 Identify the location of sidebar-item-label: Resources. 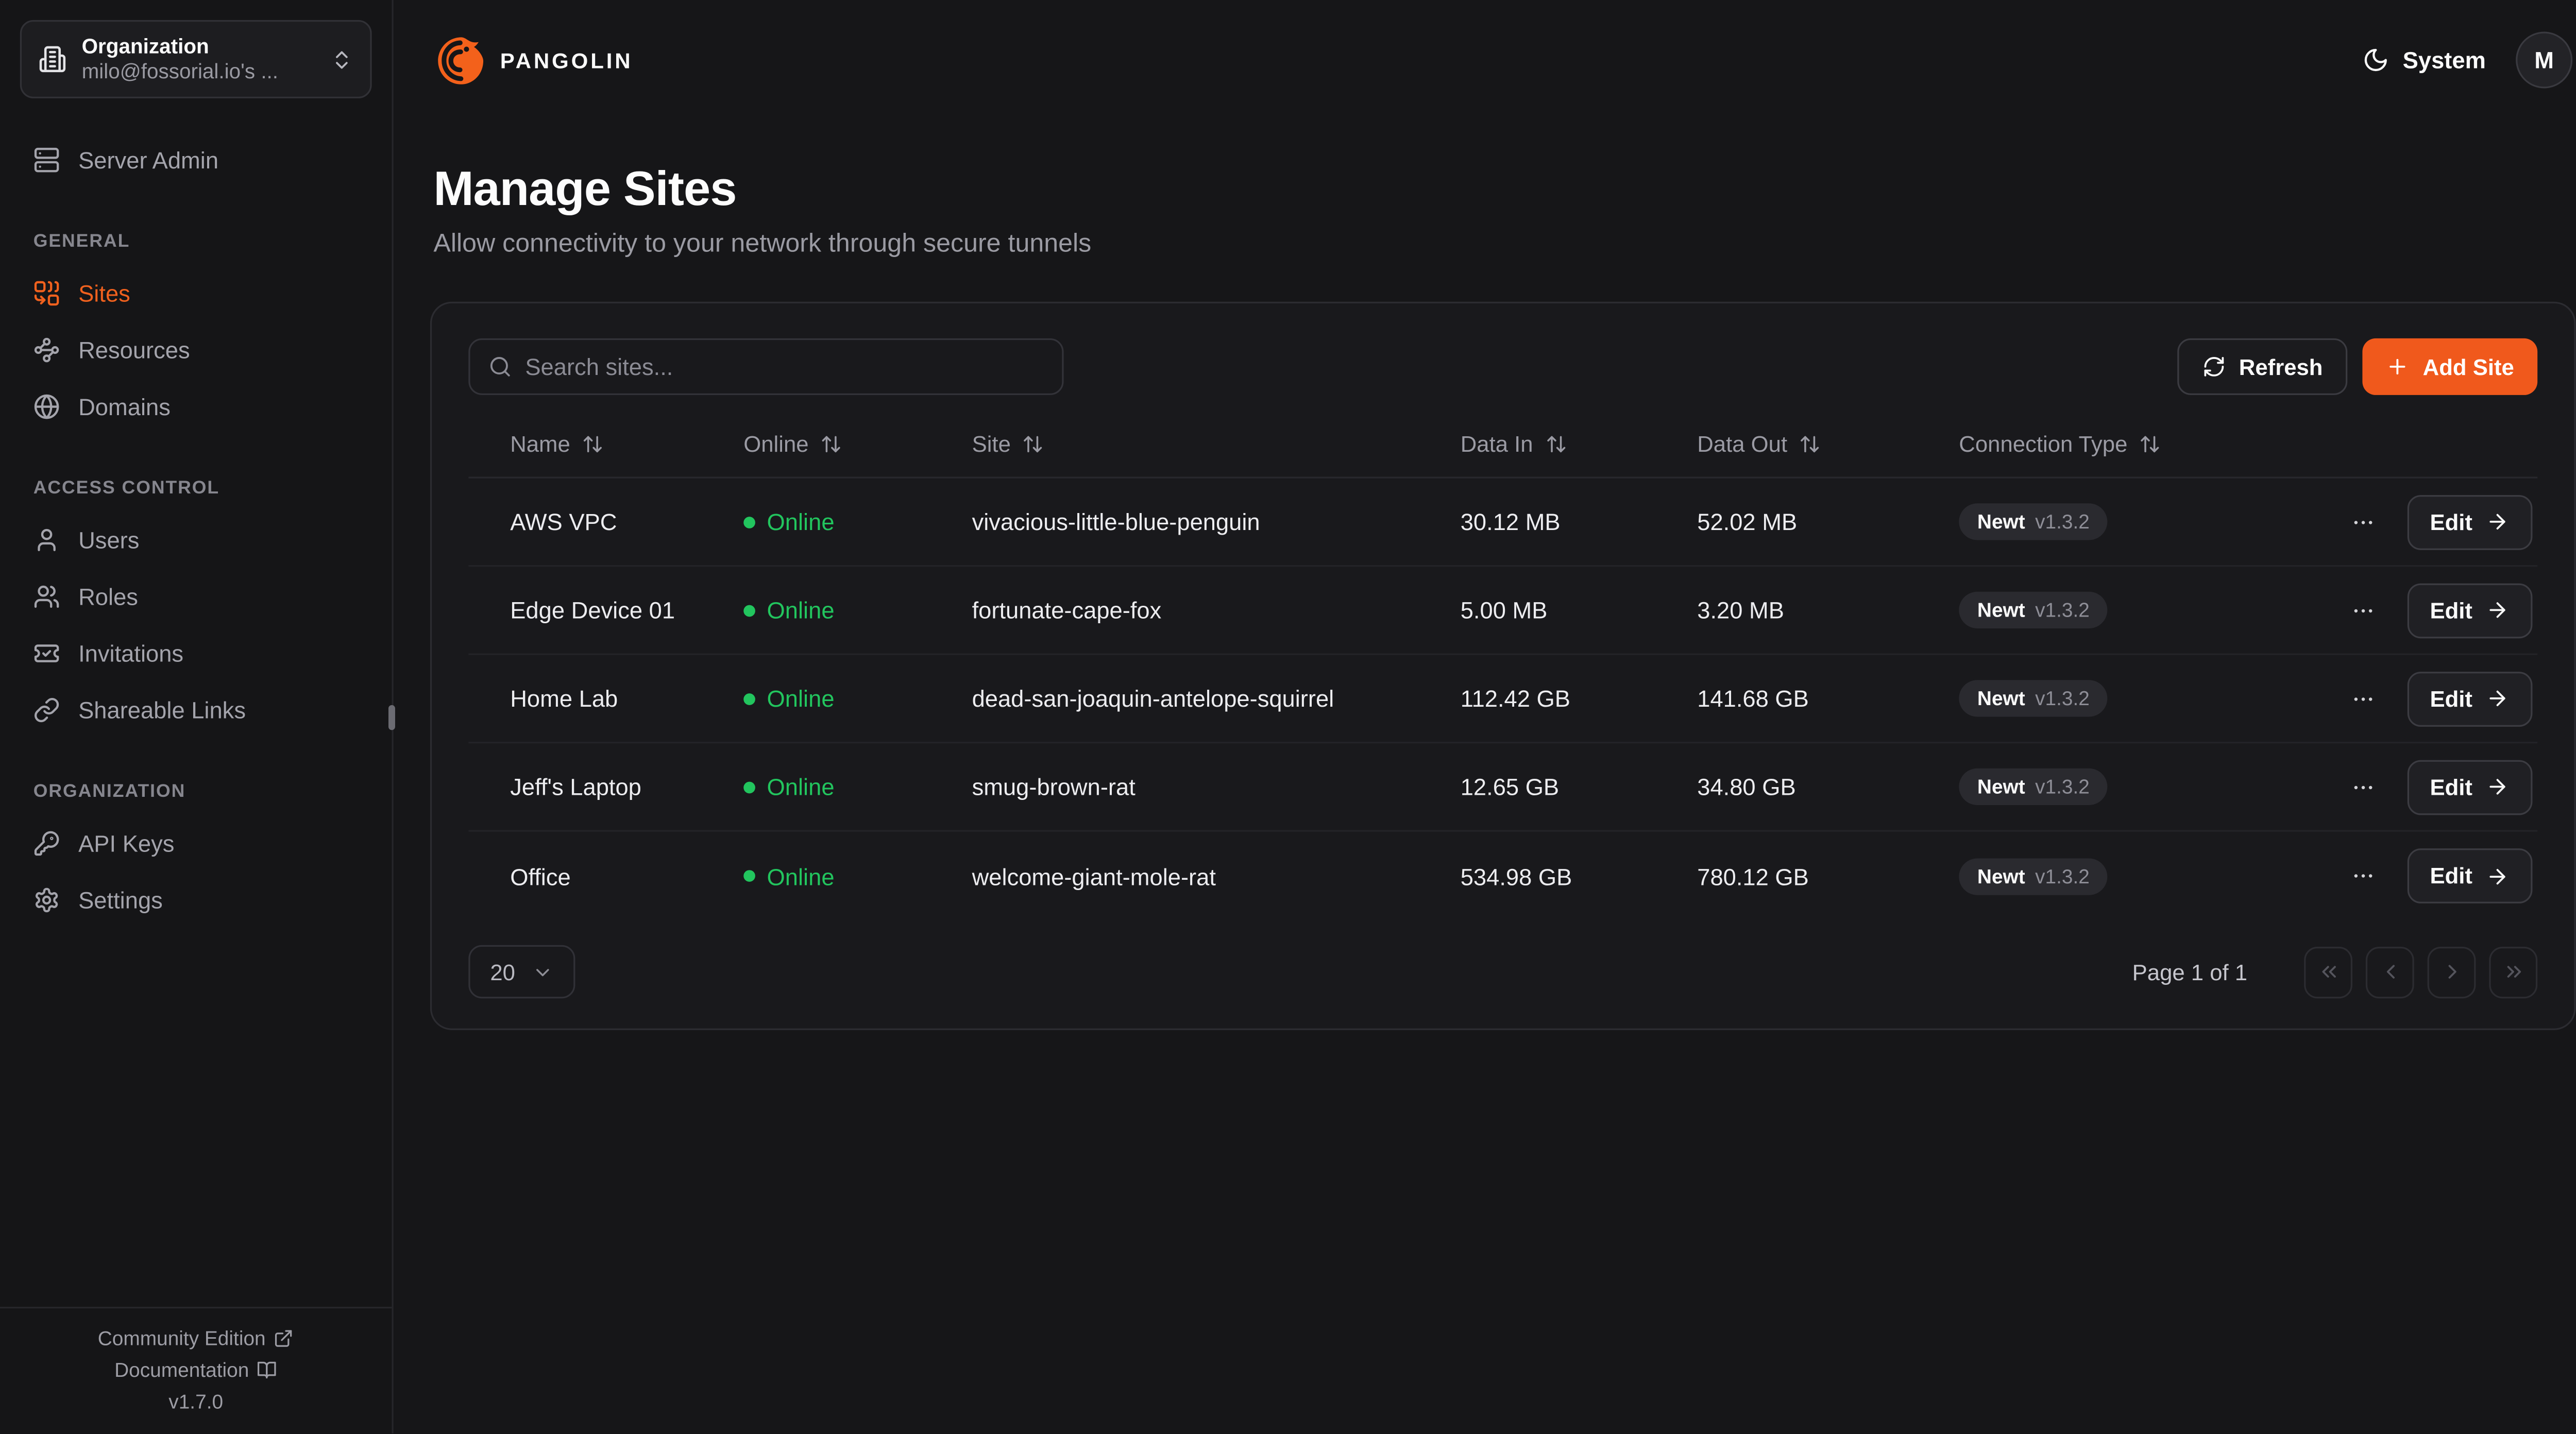
(134, 350).